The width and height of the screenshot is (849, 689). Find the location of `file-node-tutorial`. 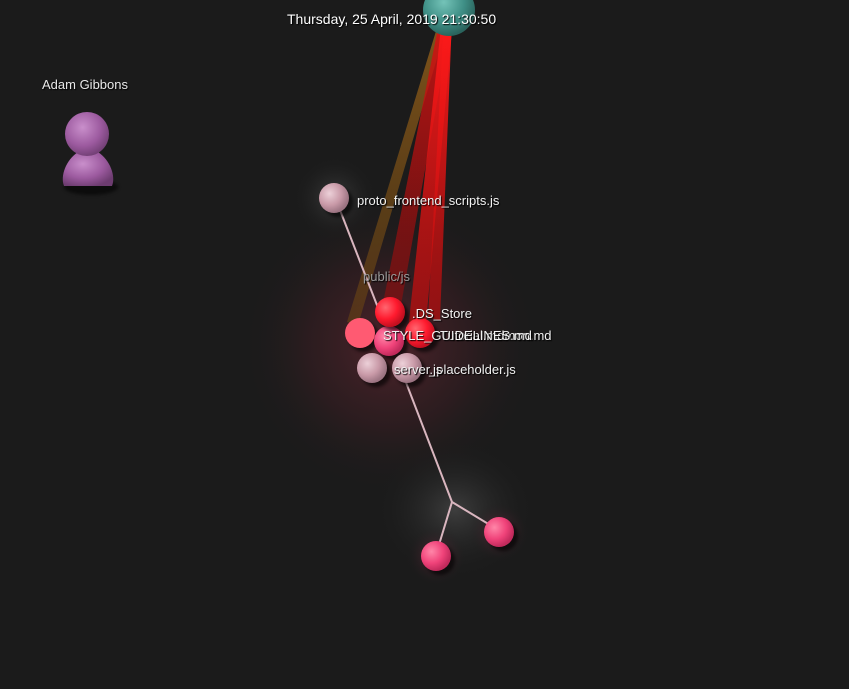

file-node-tutorial is located at coordinates (420, 333).